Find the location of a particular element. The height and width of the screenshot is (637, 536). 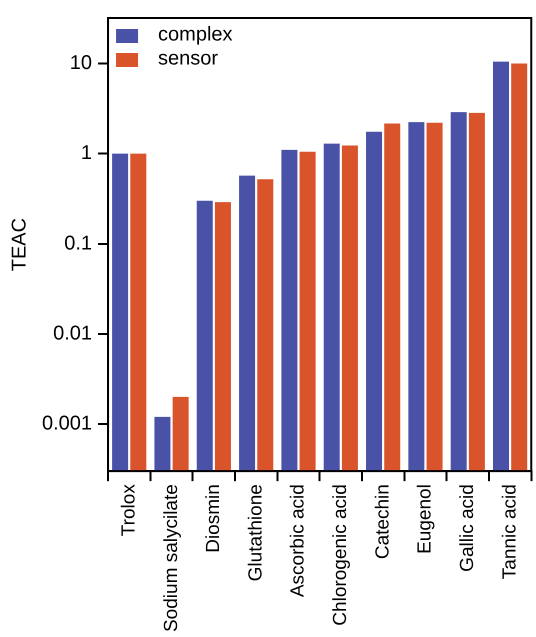

x-tick-label: Ascorbic acid is located at coordinates (298, 541).